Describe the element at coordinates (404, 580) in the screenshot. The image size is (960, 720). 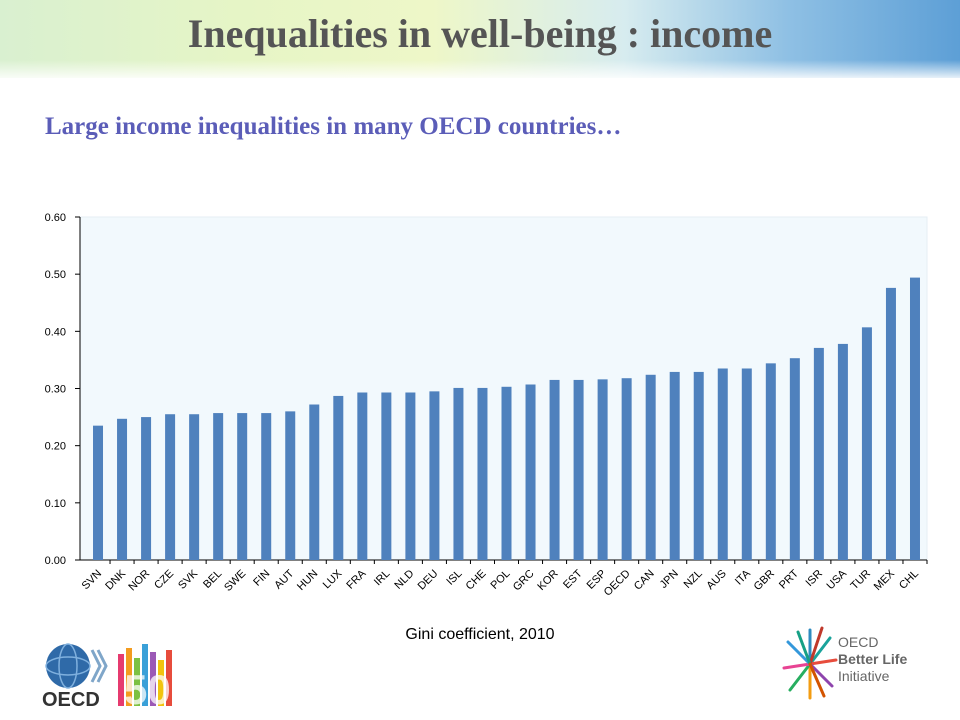
I see `x-tick-label: NLD` at that location.